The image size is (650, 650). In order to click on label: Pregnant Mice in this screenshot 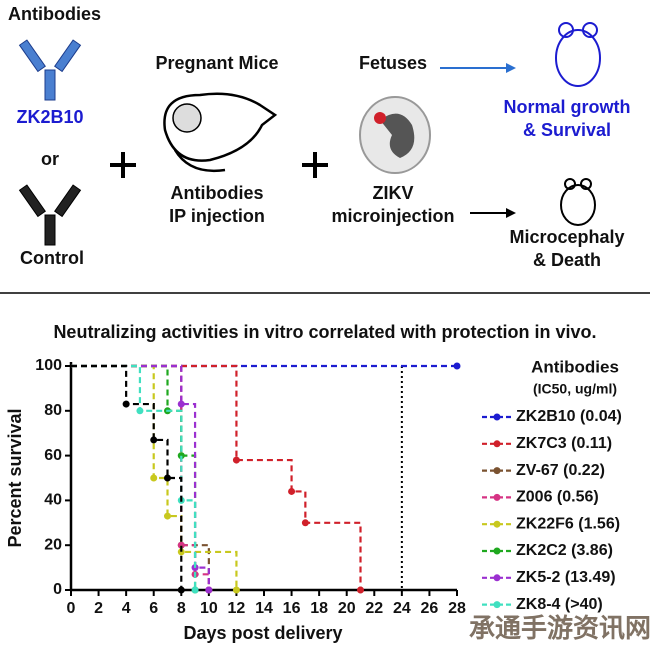, I will do `click(216, 63)`.